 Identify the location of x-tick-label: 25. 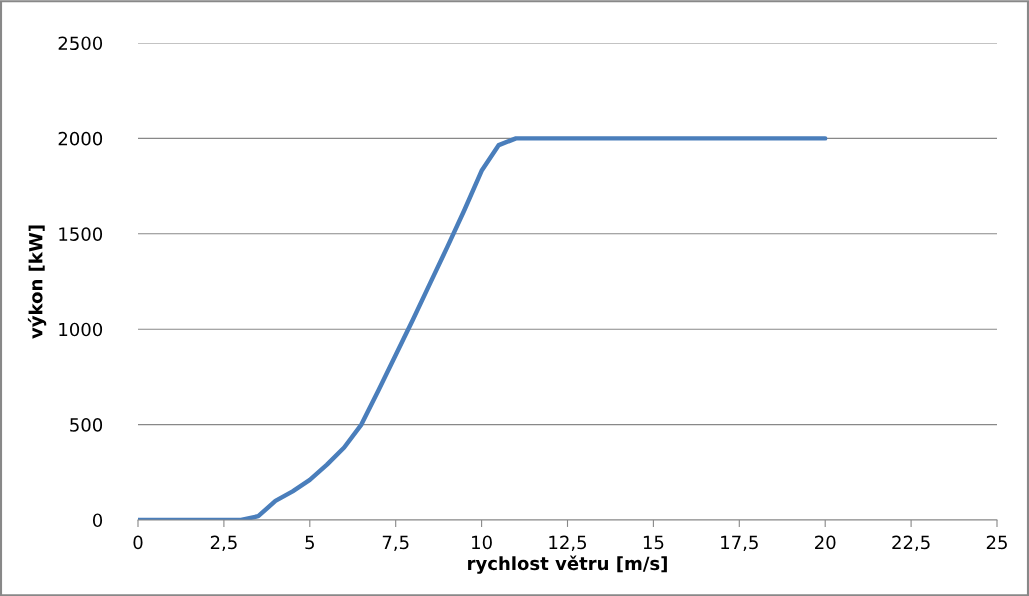
(996, 542).